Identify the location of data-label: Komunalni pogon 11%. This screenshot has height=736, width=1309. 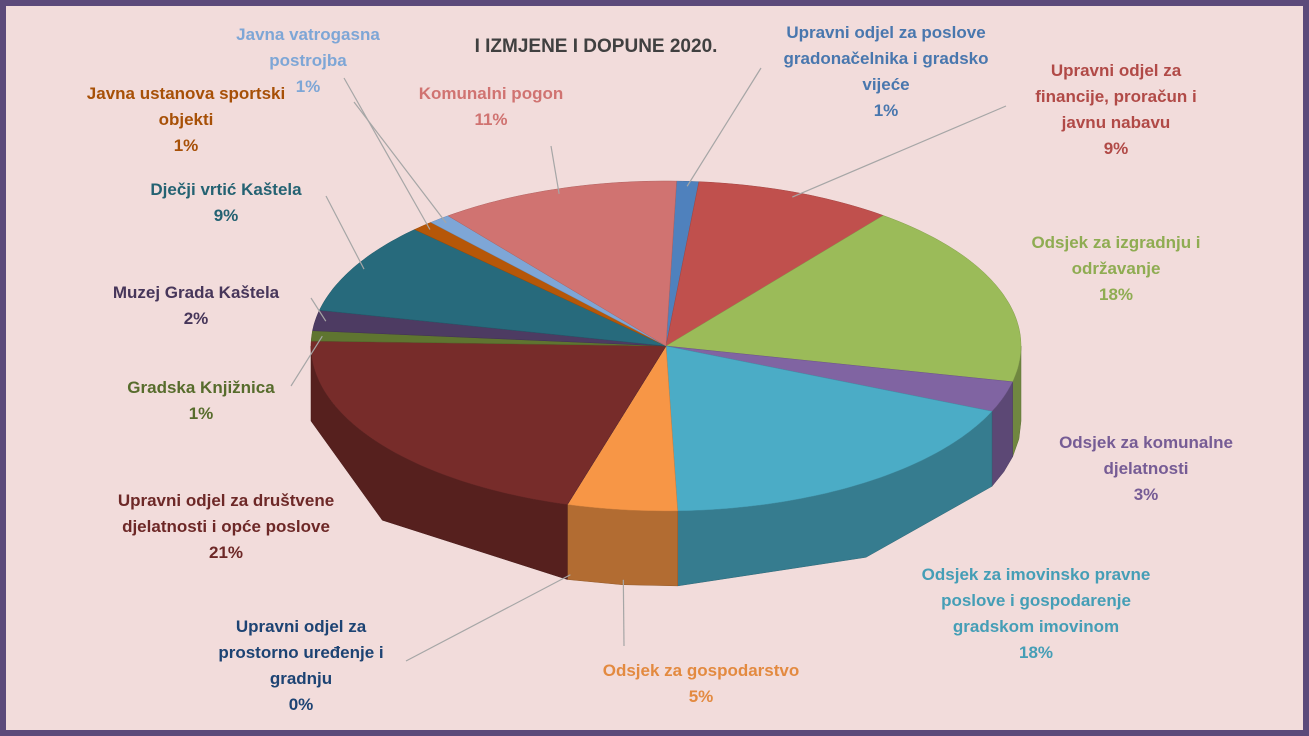
(491, 107).